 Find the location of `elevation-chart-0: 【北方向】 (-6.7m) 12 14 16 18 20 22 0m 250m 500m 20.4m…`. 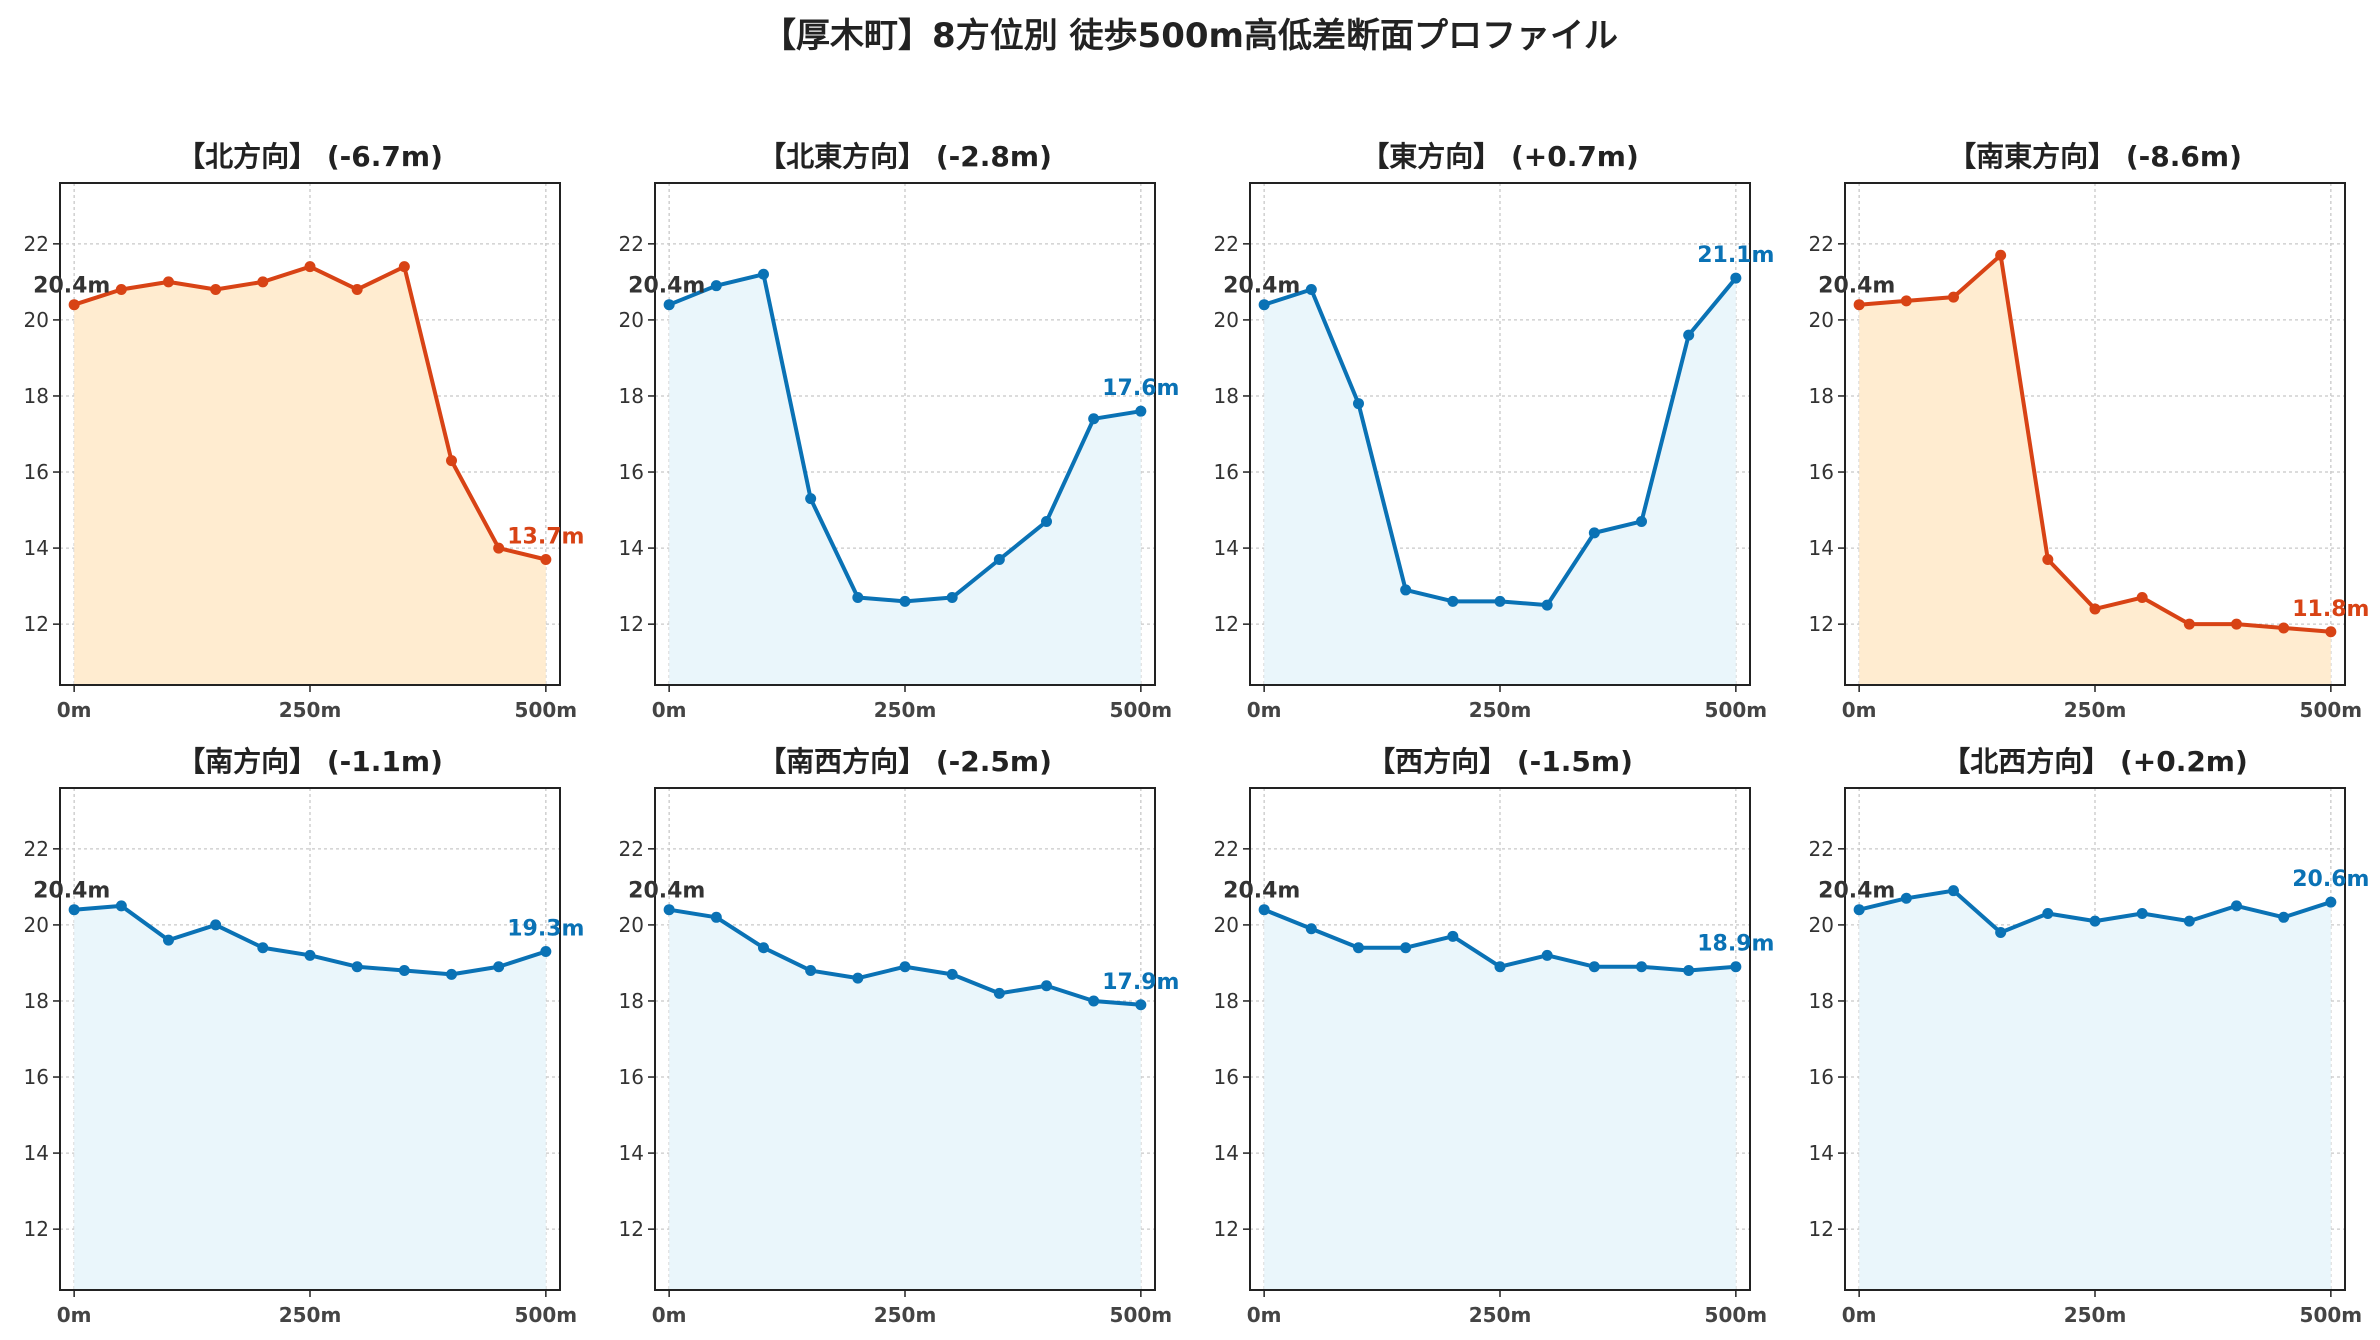

elevation-chart-0: 【北方向】 (-6.7m) 12 14 16 18 20 22 0m 250m 500m 20.4m… is located at coordinates (304, 431).